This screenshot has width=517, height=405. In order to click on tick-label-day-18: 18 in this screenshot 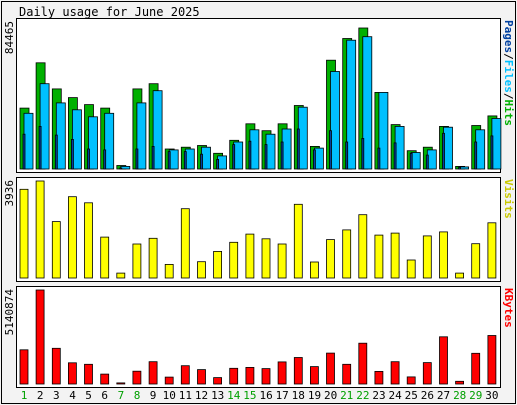, I will do `click(298, 395)`.